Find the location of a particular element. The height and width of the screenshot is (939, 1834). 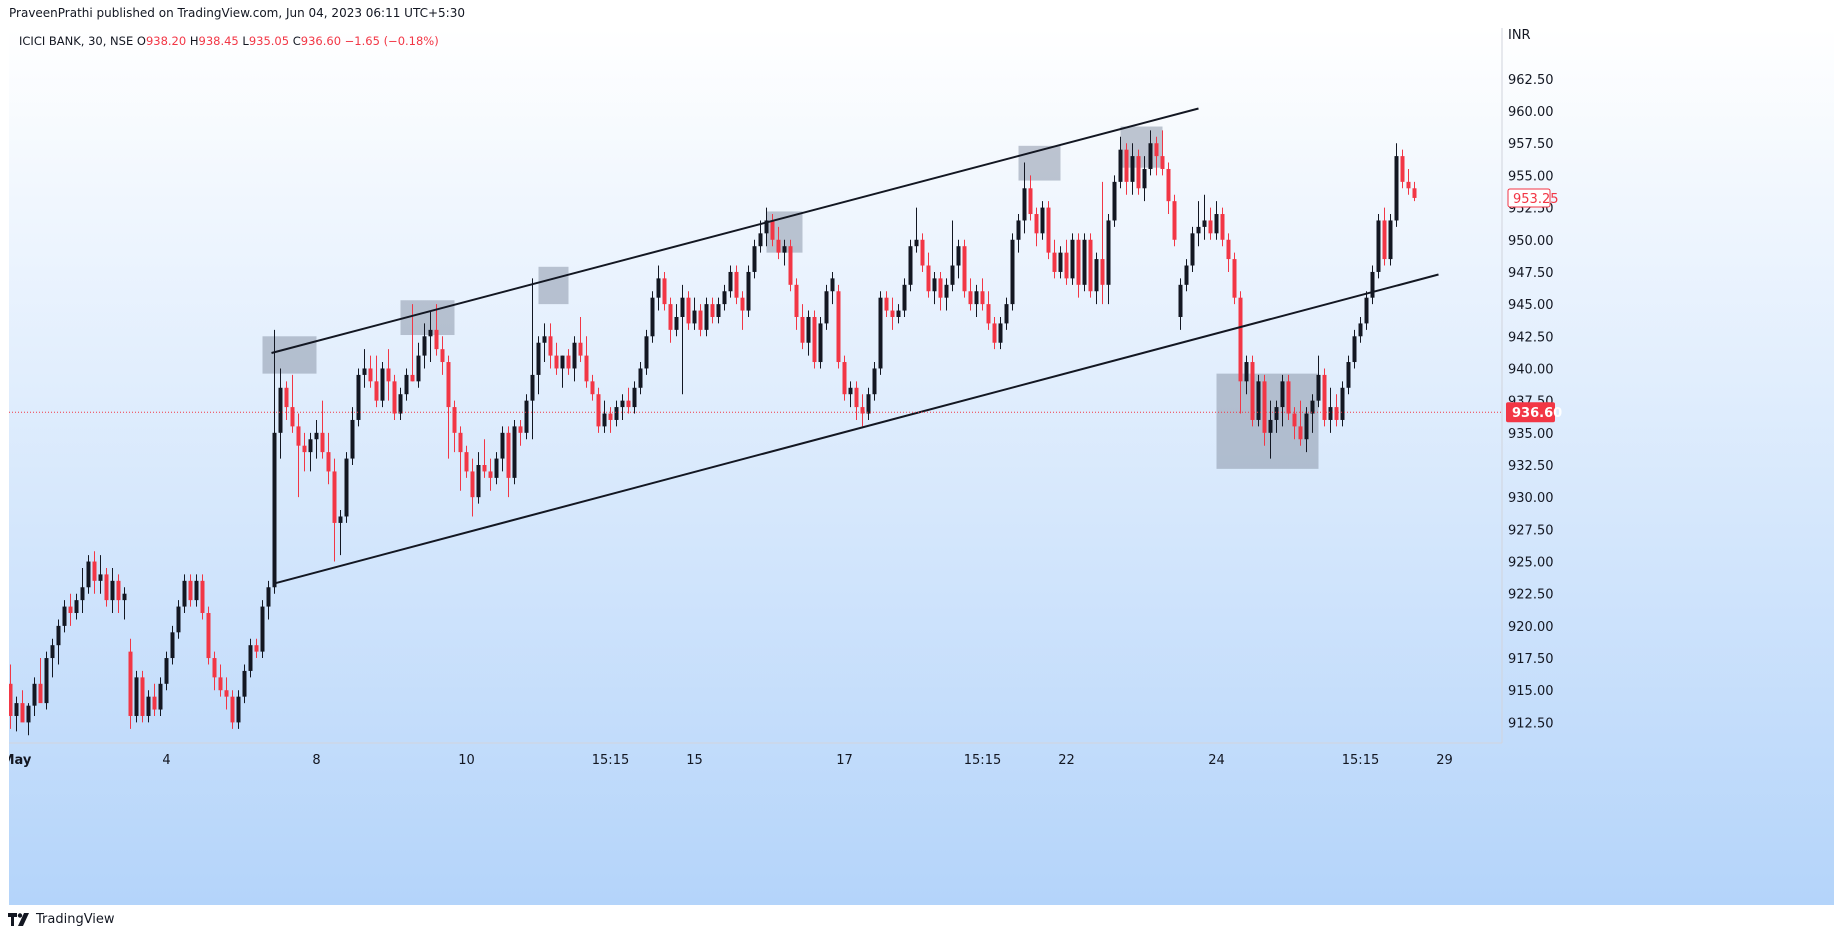

symbol-label: ICICI BANK, 30, NSE is located at coordinates (76, 41).